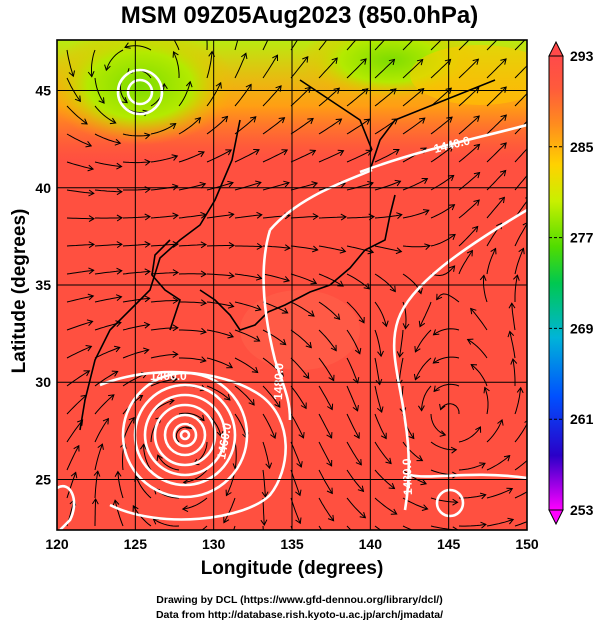  What do you see at coordinates (582, 419) in the screenshot?
I see `colorbar-label: 261` at bounding box center [582, 419].